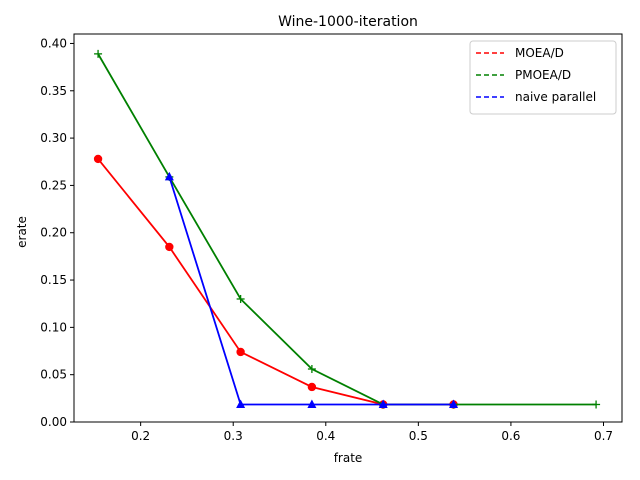 The height and width of the screenshot is (480, 640). I want to click on y-tick-label: 0.35, so click(53, 91).